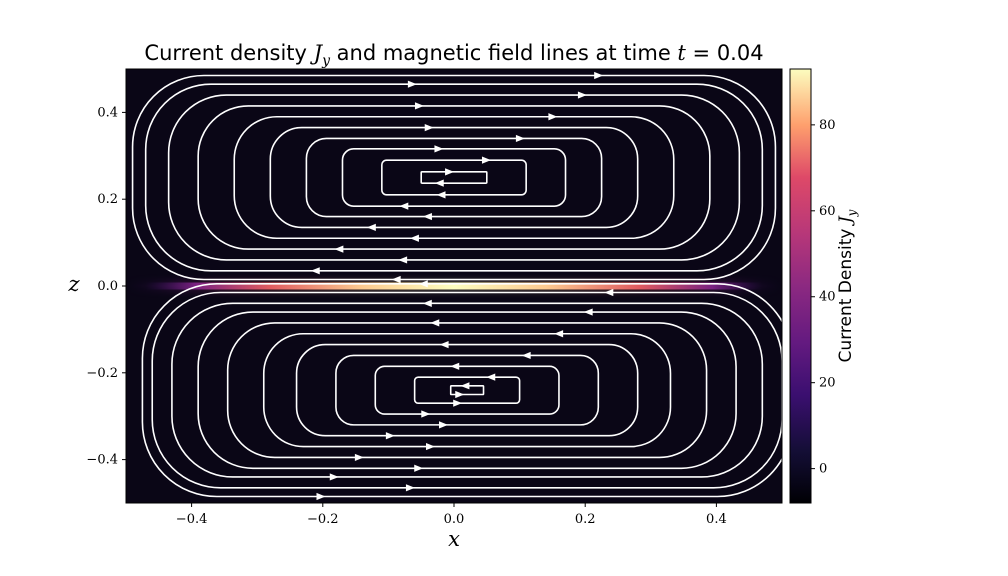 The width and height of the screenshot is (1008, 576). What do you see at coordinates (454, 519) in the screenshot?
I see `x-tick-label: 0.0` at bounding box center [454, 519].